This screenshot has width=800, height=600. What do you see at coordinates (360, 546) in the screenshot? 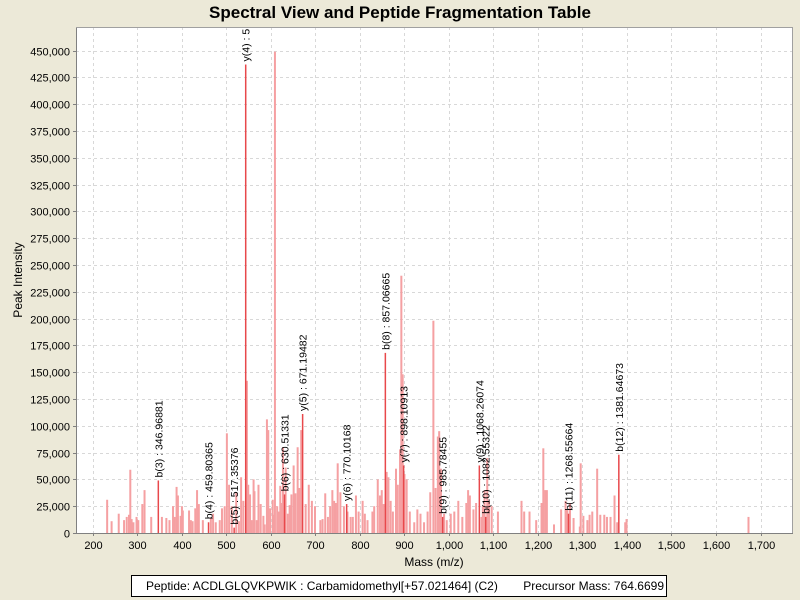
I see `x-tick-label: 800` at bounding box center [360, 546].